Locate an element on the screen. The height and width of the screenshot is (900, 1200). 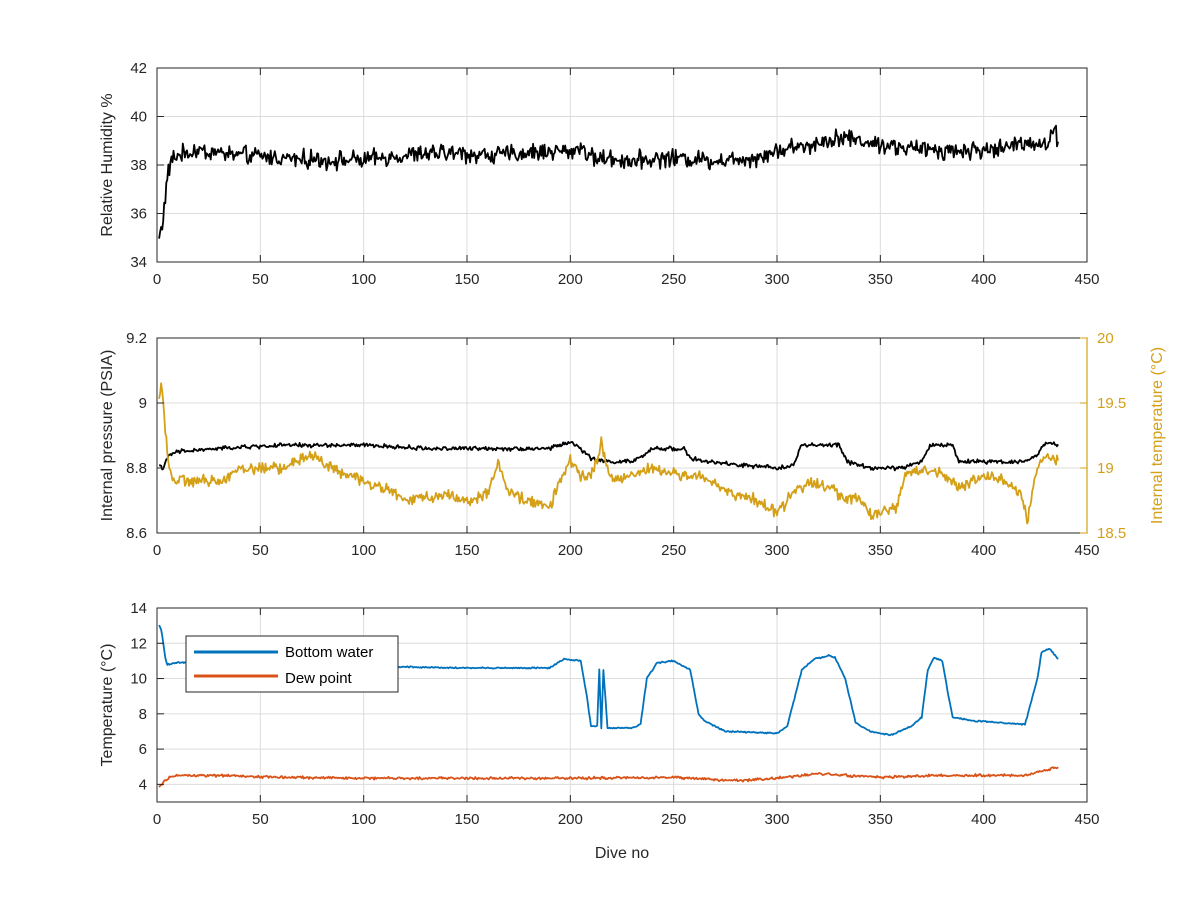
pressure-y-axis-label: Internal pressure (PSIA) is located at coordinates (107, 436).